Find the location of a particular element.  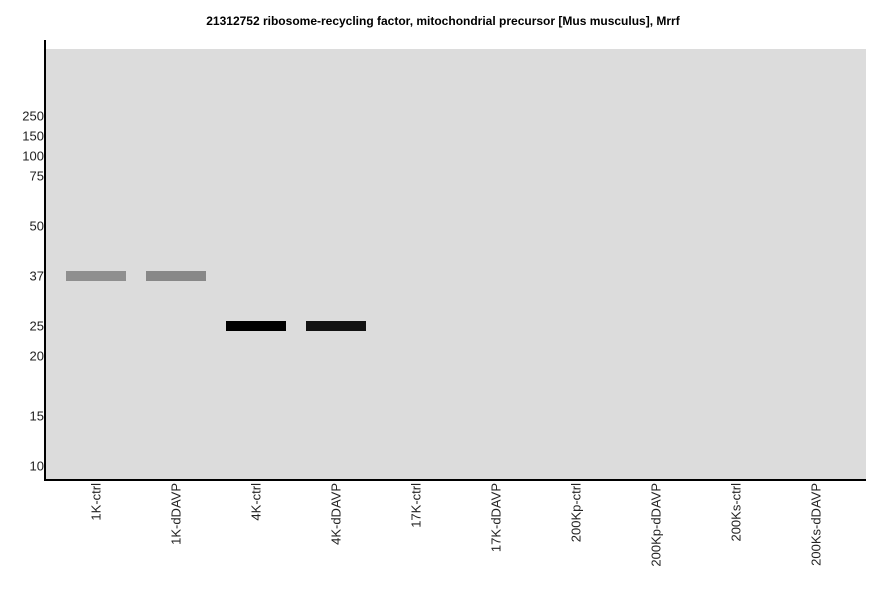

y-tick-label: 15 is located at coordinates (37, 416).